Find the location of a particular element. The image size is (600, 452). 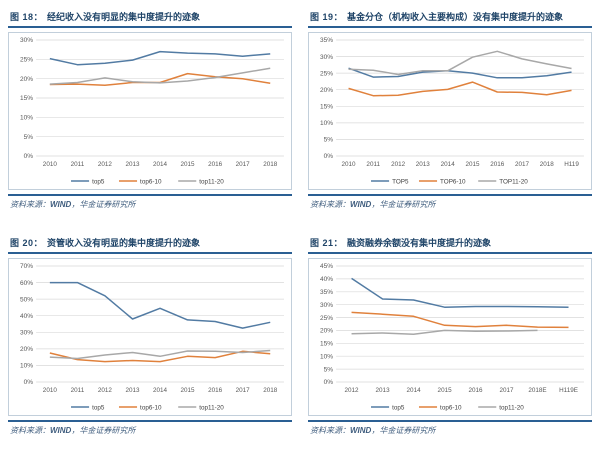

fig18-label: 图 18： is located at coordinates (27, 17).